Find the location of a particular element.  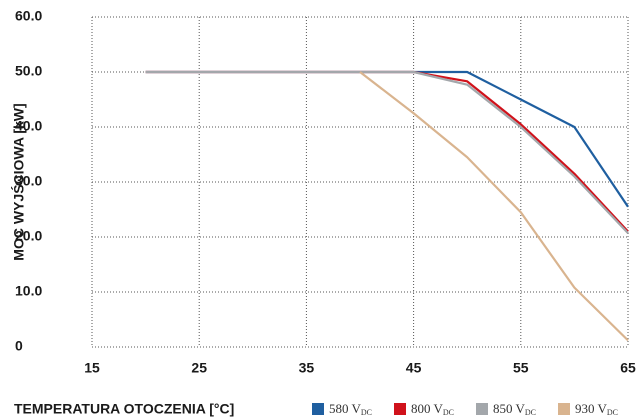

y-tick-label: 20.0 is located at coordinates (28, 236).